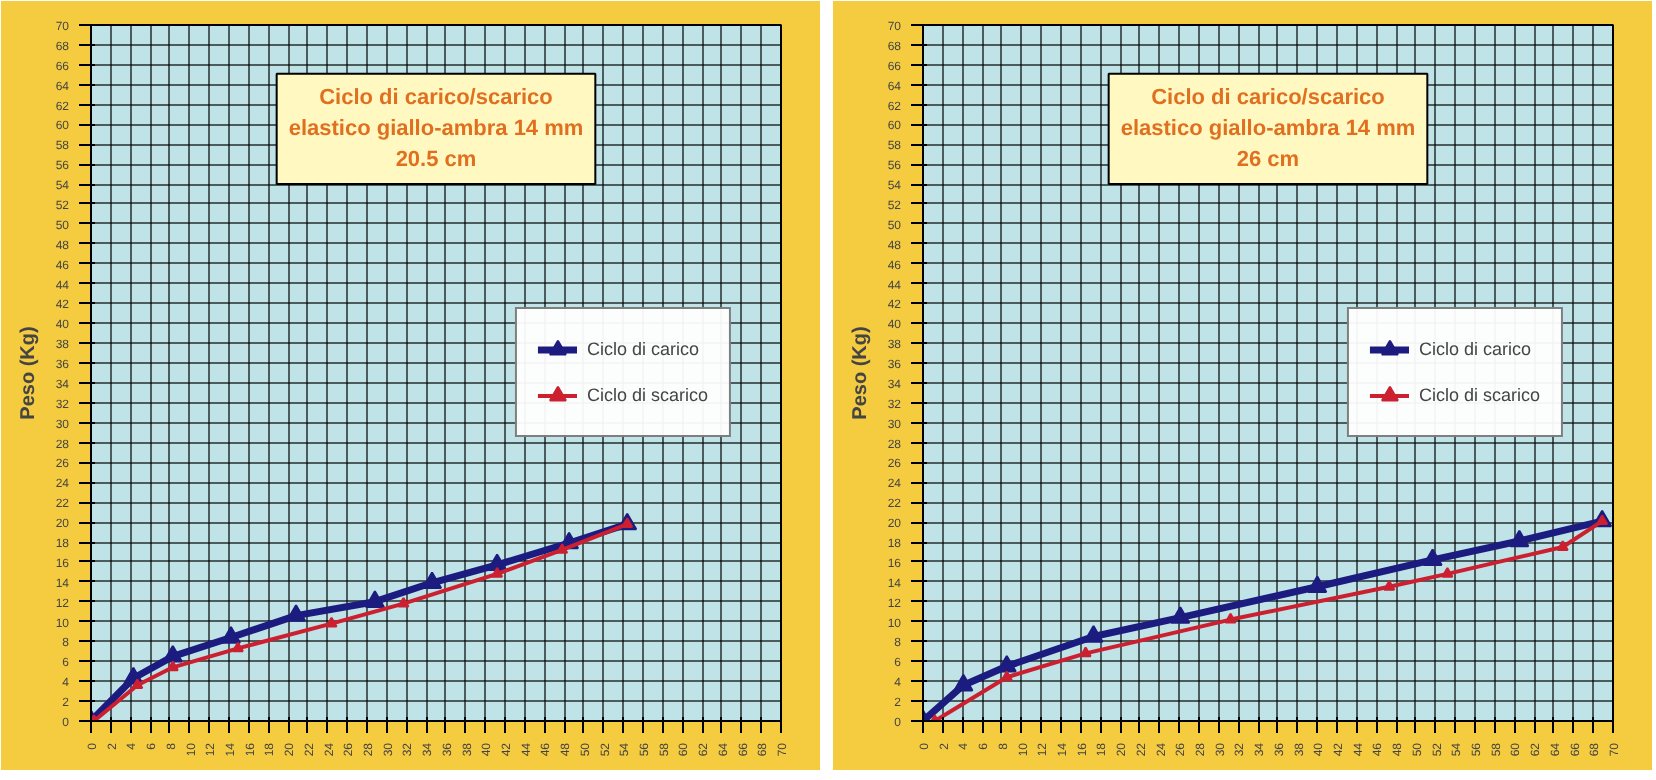 The height and width of the screenshot is (780, 1656). What do you see at coordinates (436, 129) in the screenshot?
I see `text: Ciclo di carico/scarico elastico giallo-ambra 14 mm 20.5 cm` at bounding box center [436, 129].